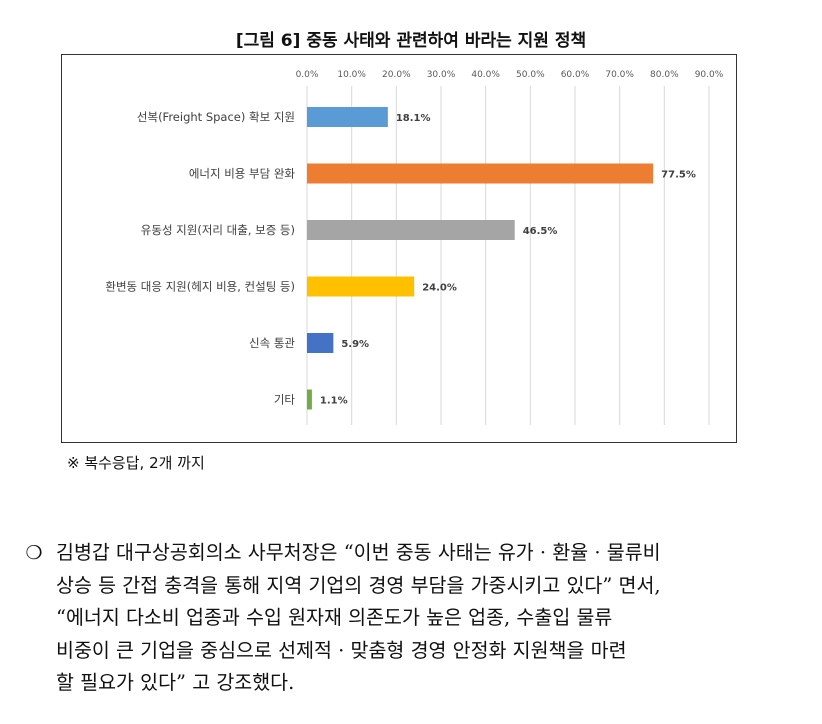 The height and width of the screenshot is (724, 822). I want to click on x-tick-label: 0.0%, so click(307, 75).